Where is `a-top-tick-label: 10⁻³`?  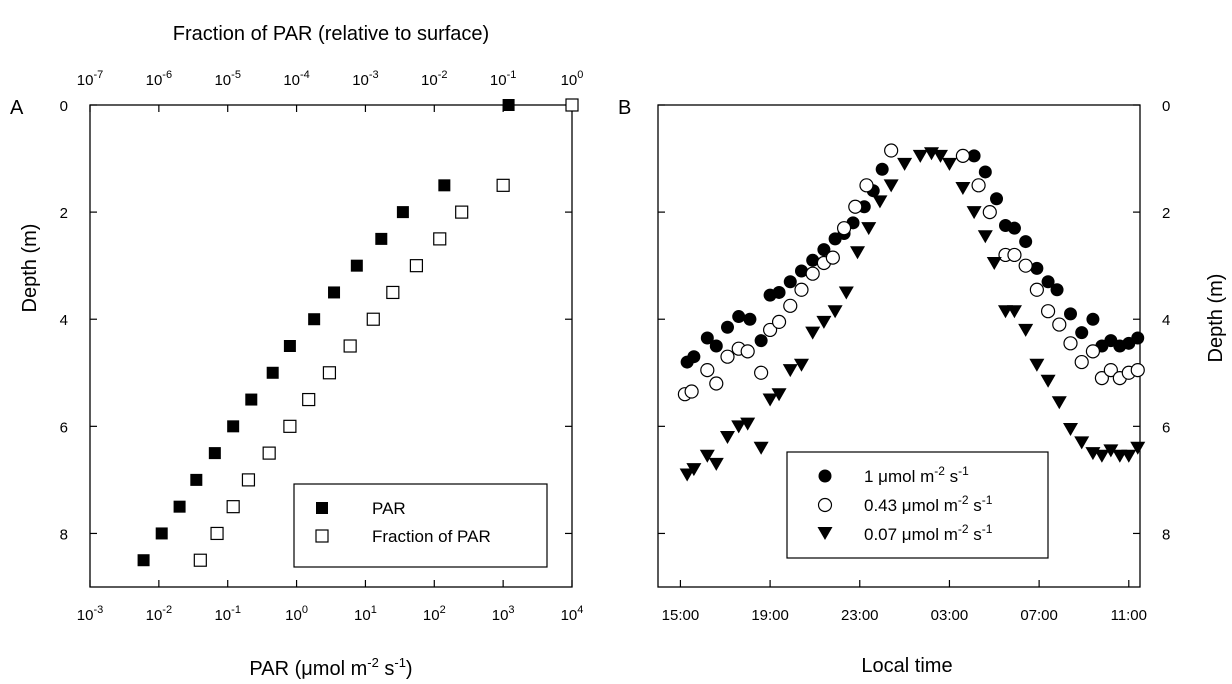 a-top-tick-label: 10⁻³ is located at coordinates (365, 79).